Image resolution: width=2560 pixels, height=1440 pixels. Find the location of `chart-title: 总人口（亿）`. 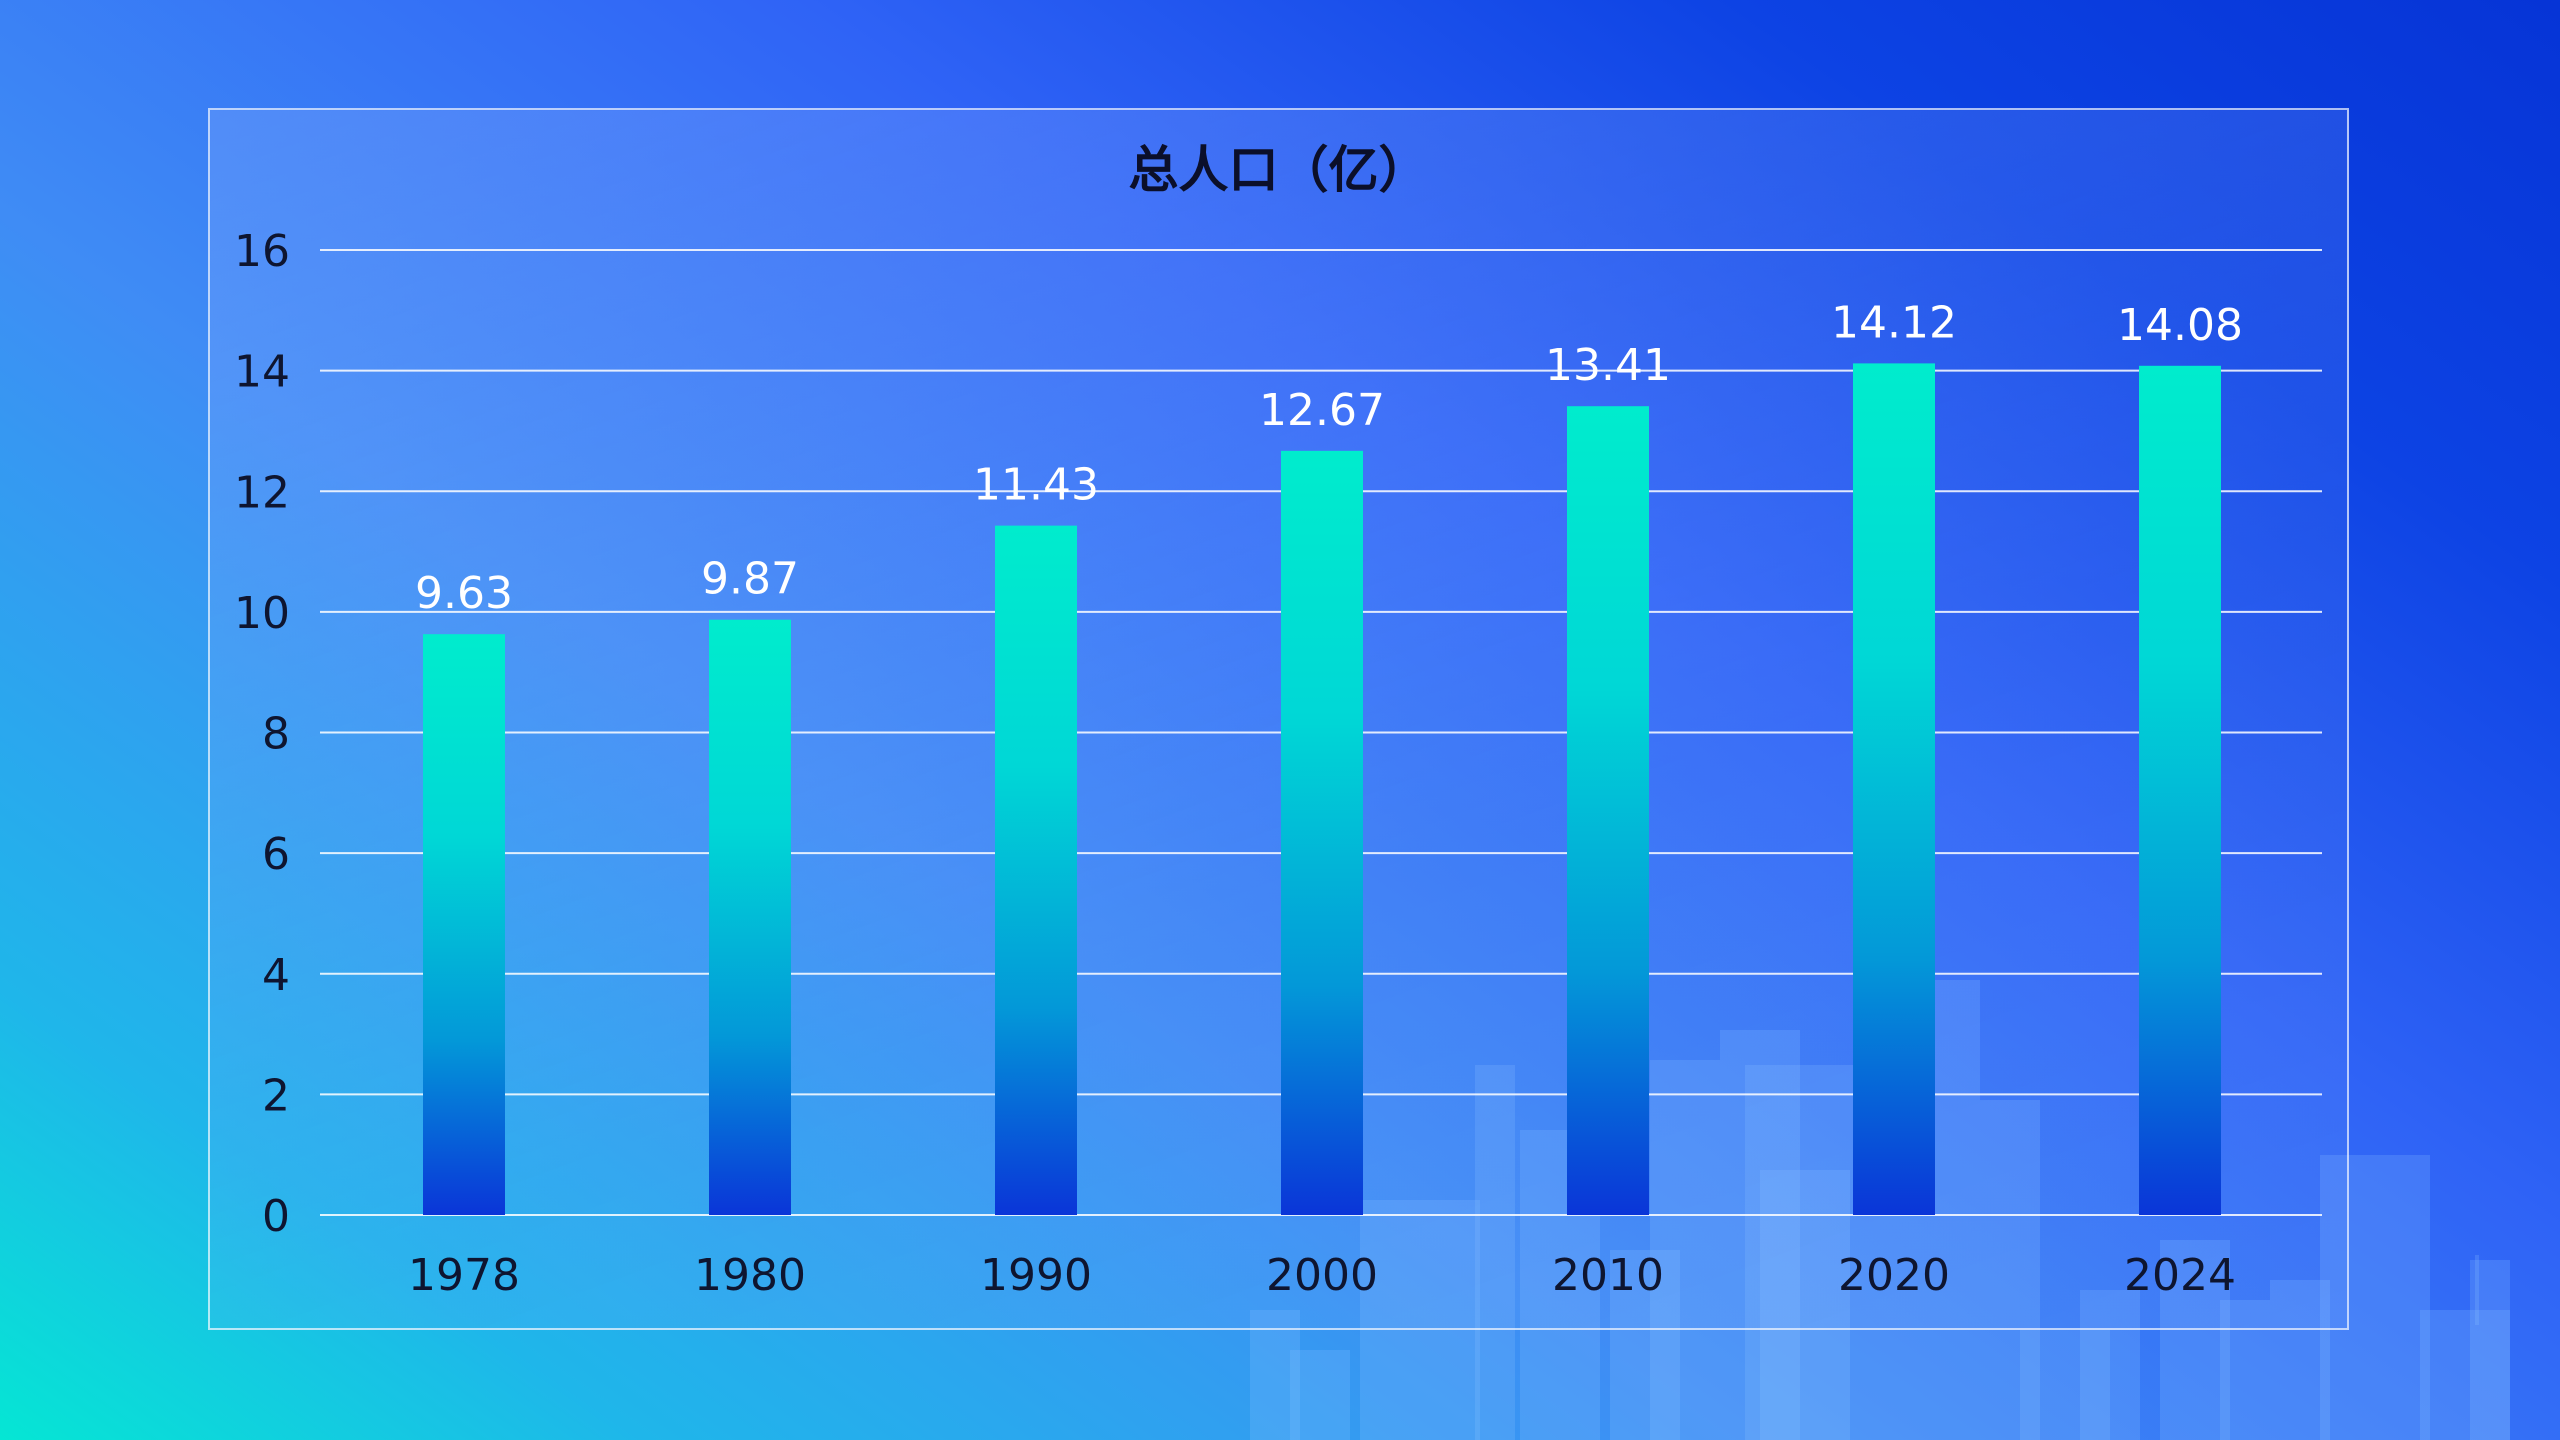

chart-title: 总人口（亿） is located at coordinates (1278, 170).